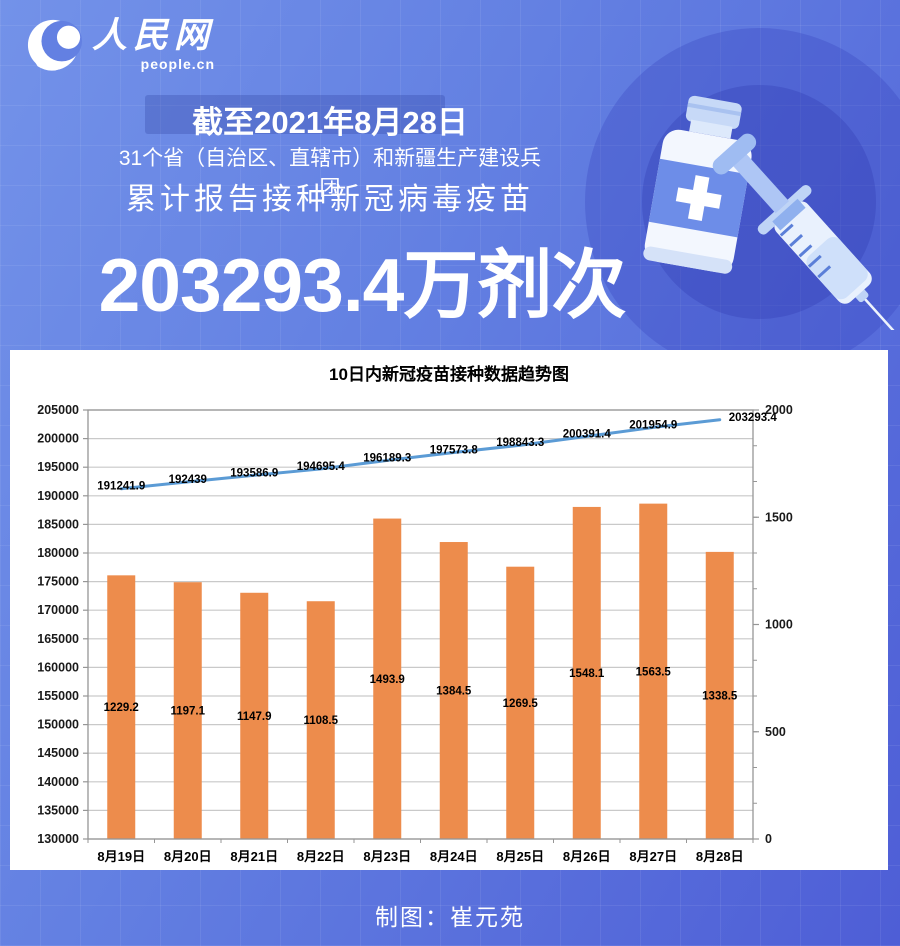 This screenshot has width=900, height=946. What do you see at coordinates (454, 856) in the screenshot?
I see `x-category-label: 8月24日` at bounding box center [454, 856].